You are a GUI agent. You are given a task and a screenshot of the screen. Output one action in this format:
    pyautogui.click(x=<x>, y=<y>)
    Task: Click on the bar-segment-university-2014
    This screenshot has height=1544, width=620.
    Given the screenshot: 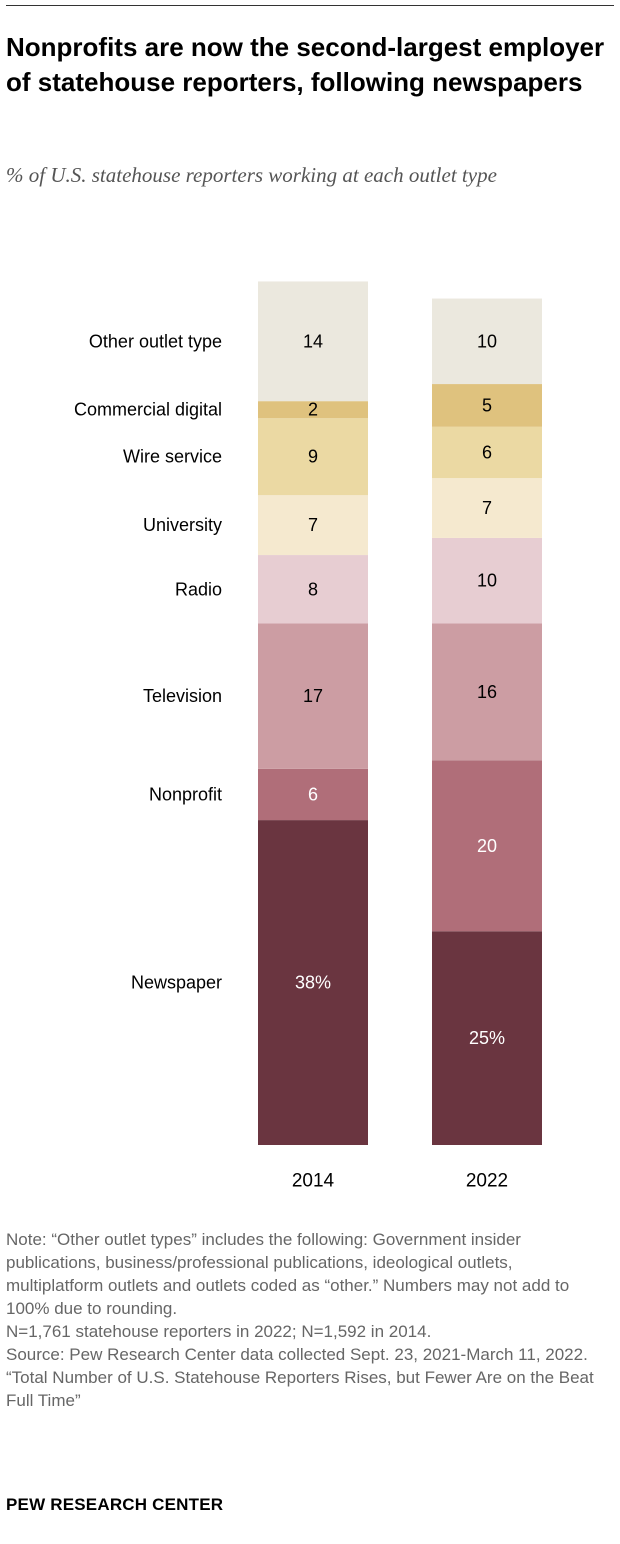 What is the action you would take?
    pyautogui.click(x=313, y=525)
    